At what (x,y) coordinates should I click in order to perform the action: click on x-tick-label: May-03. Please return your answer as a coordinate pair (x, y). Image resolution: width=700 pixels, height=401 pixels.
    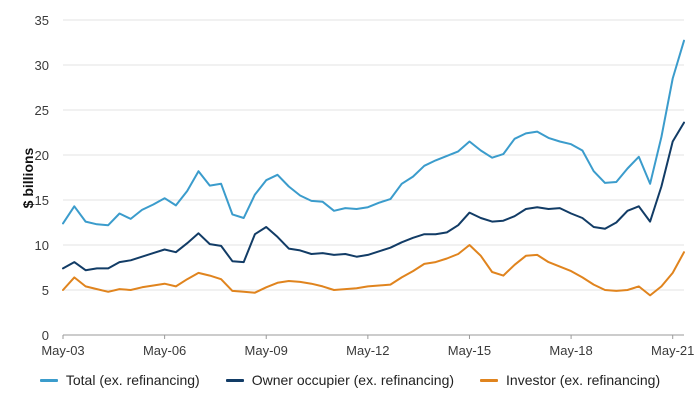
    Looking at the image, I should click on (62, 350).